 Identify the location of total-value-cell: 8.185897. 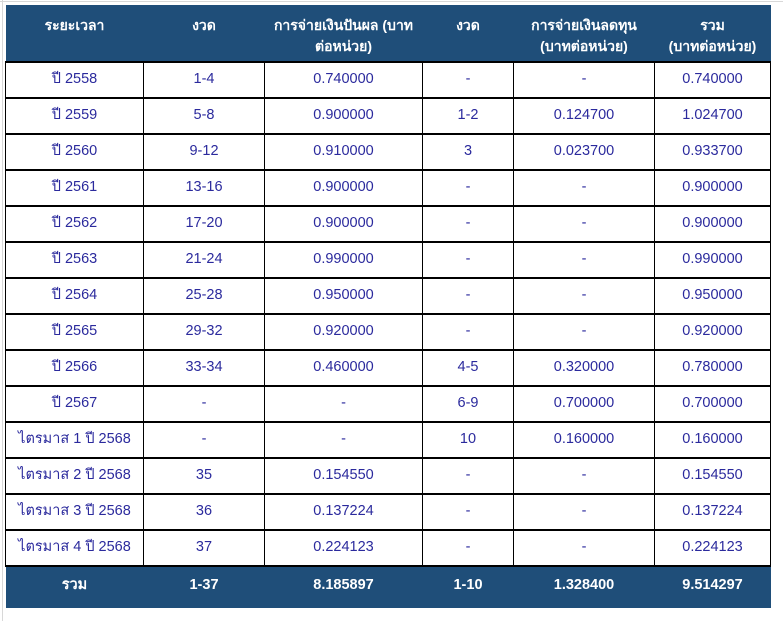
(343, 587).